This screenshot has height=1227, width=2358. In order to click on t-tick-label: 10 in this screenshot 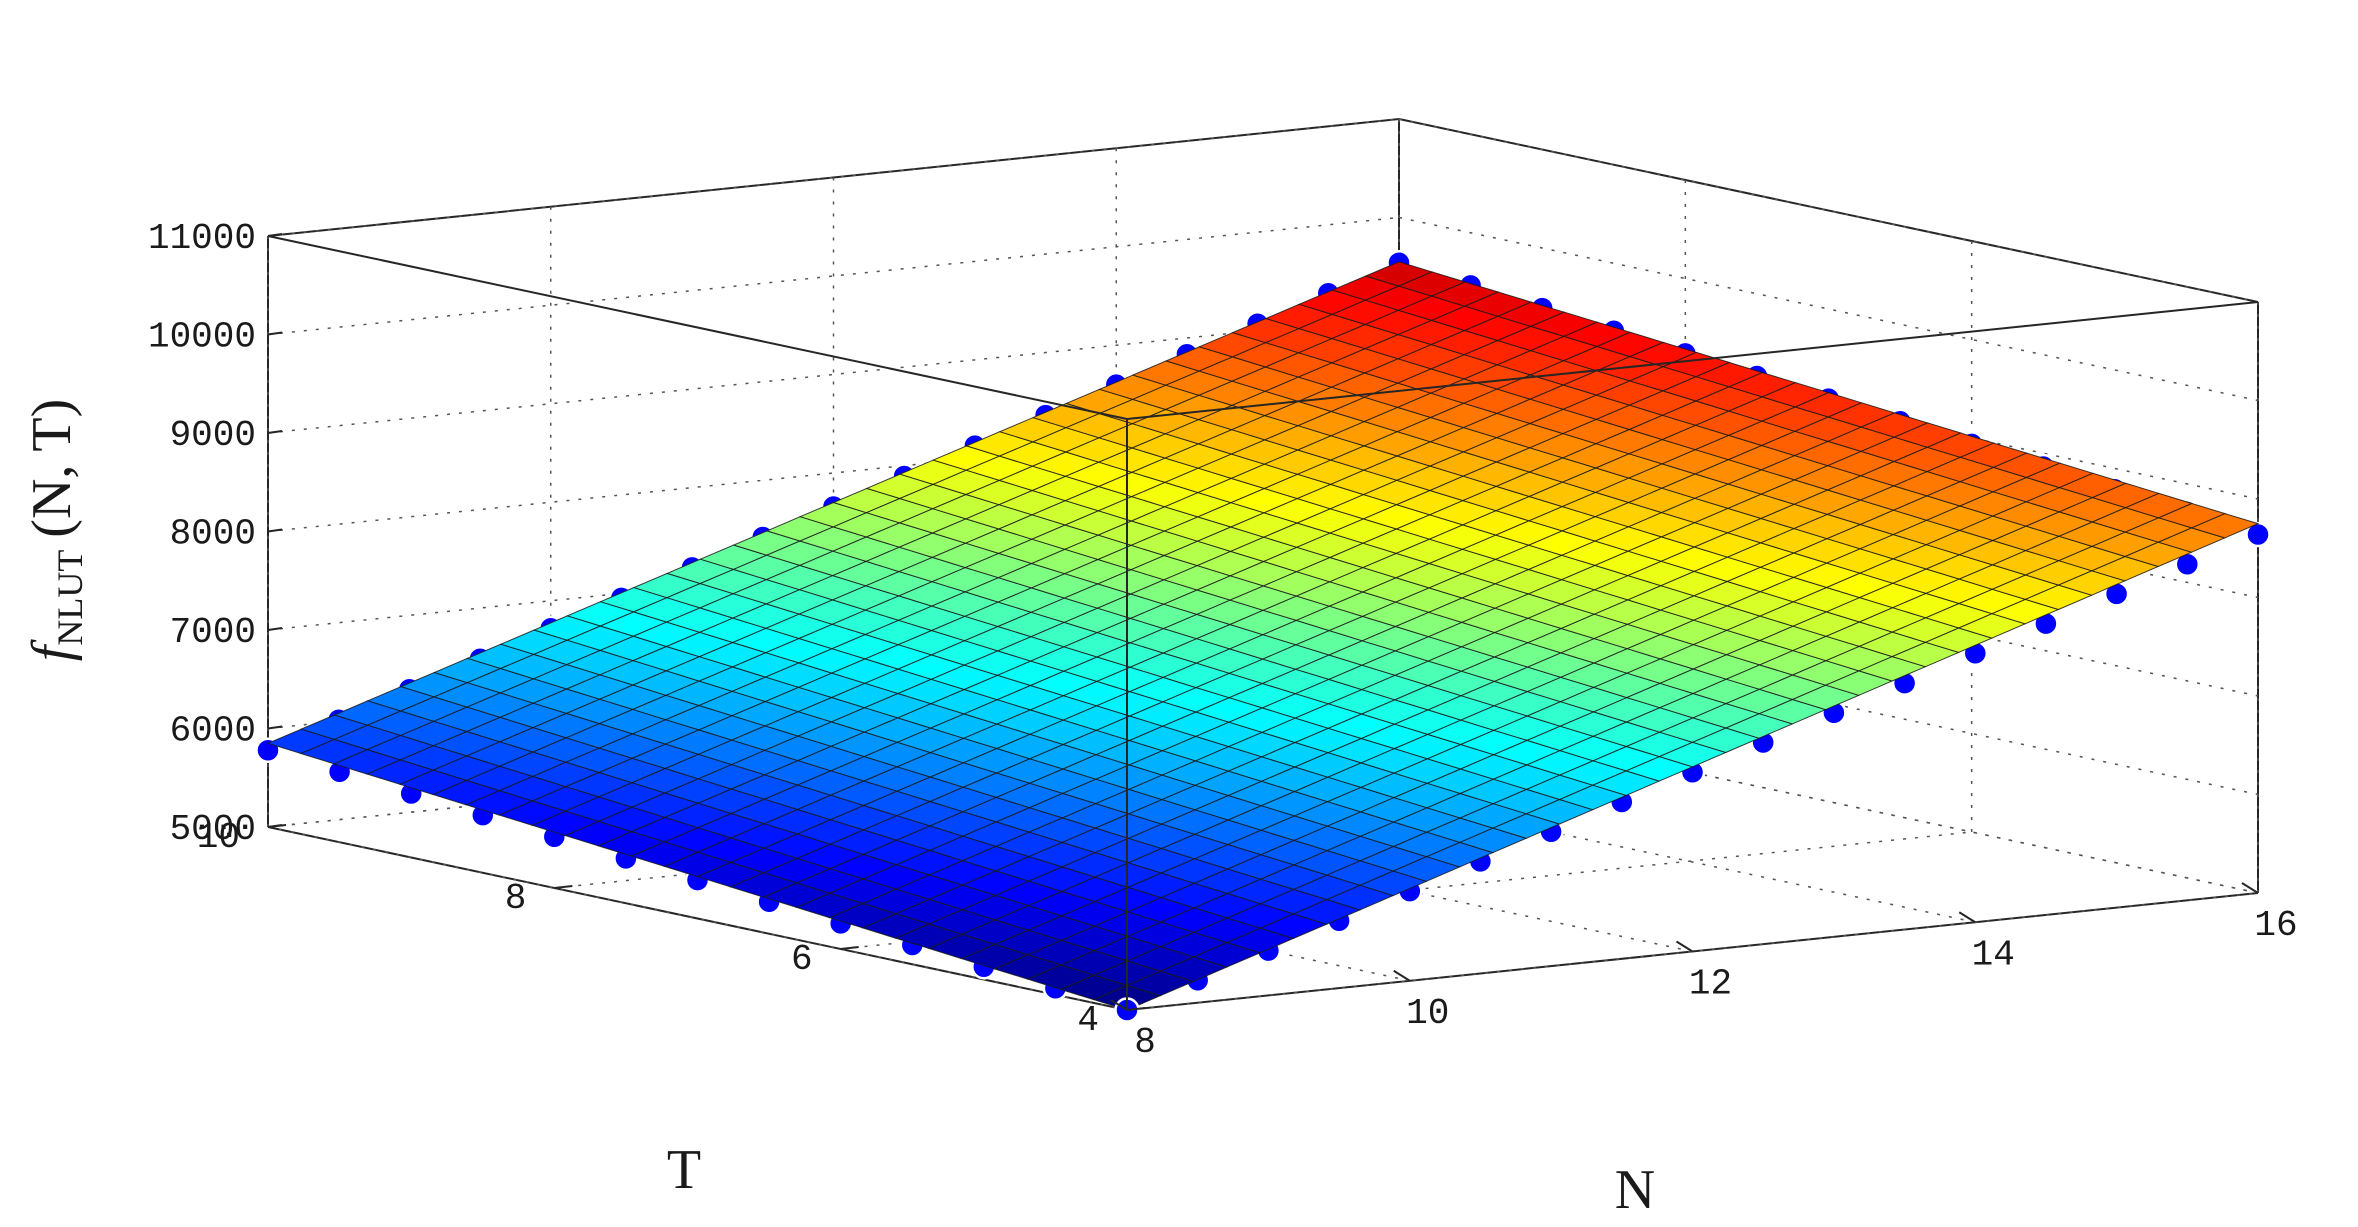, I will do `click(218, 837)`.